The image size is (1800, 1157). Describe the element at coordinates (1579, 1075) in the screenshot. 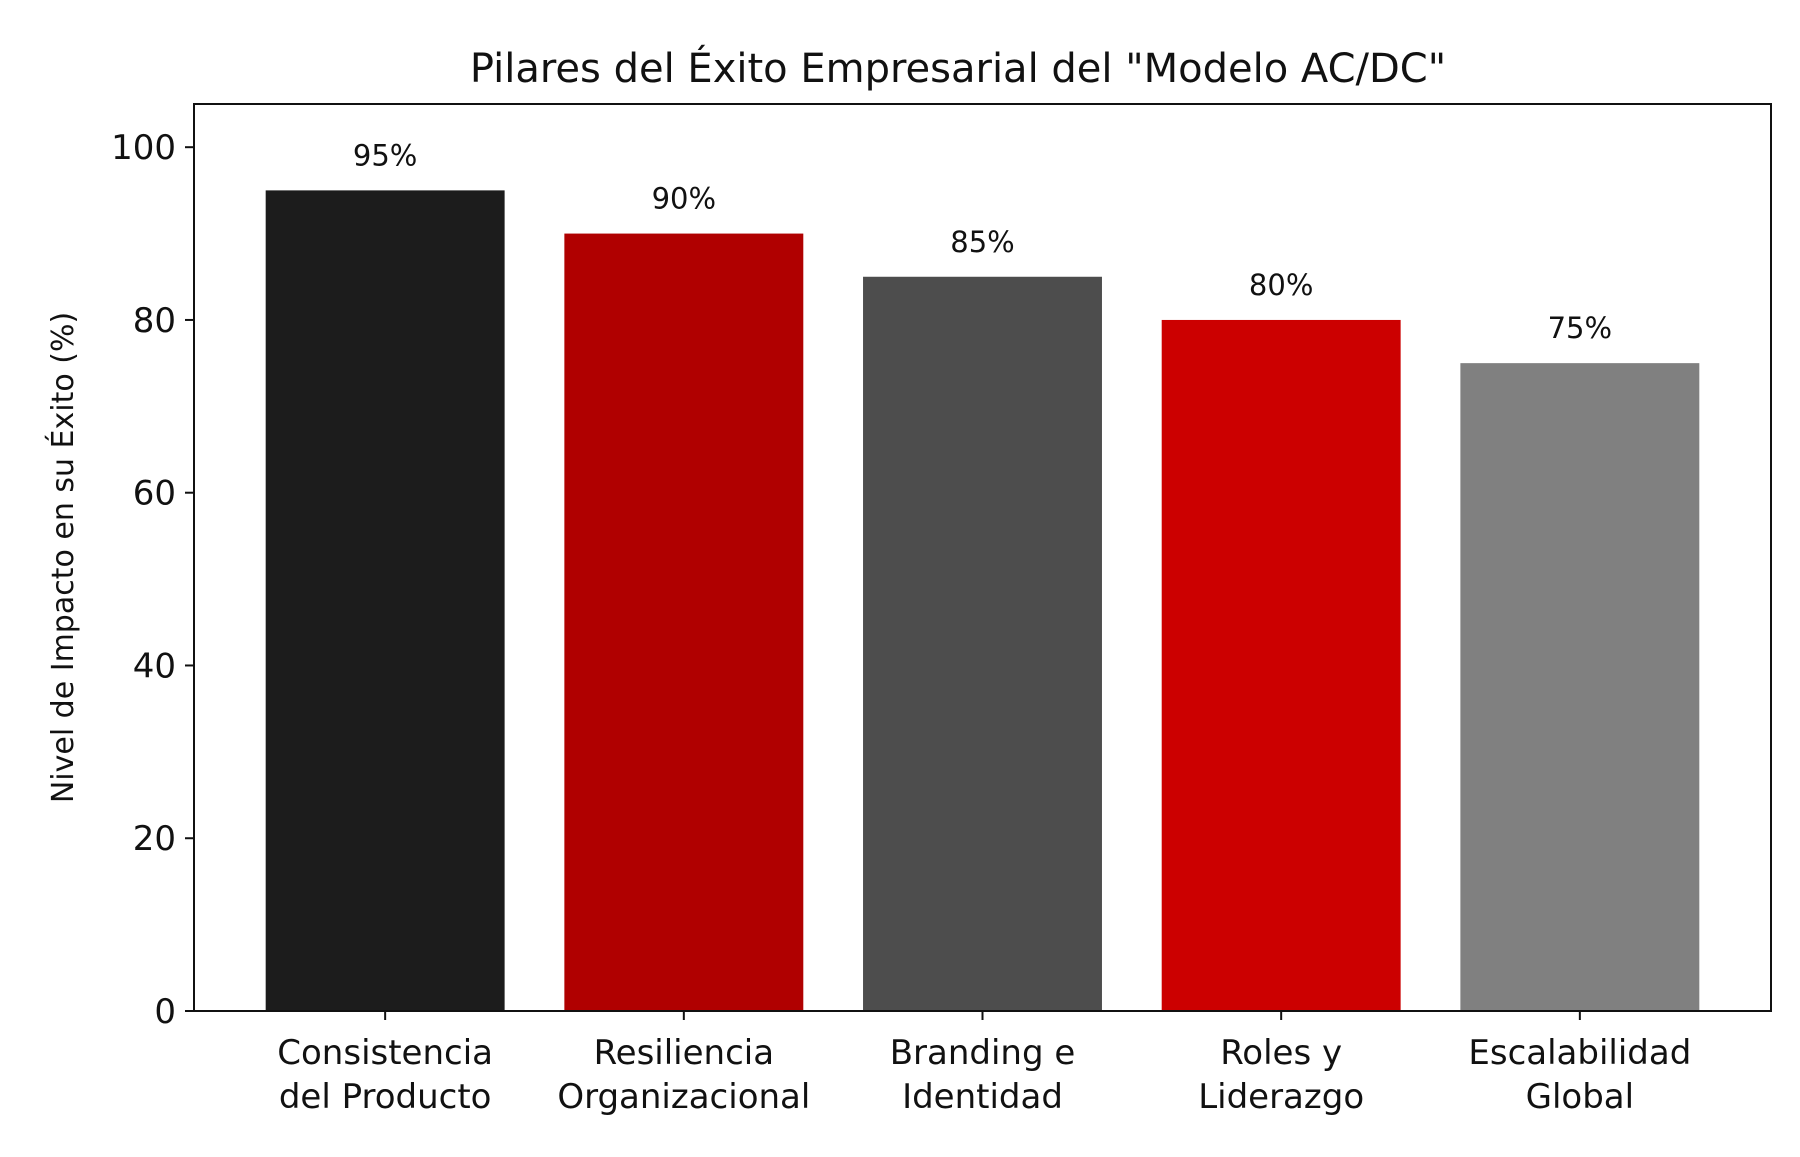

I see `x-tick-label: Escalabilidad Global` at that location.